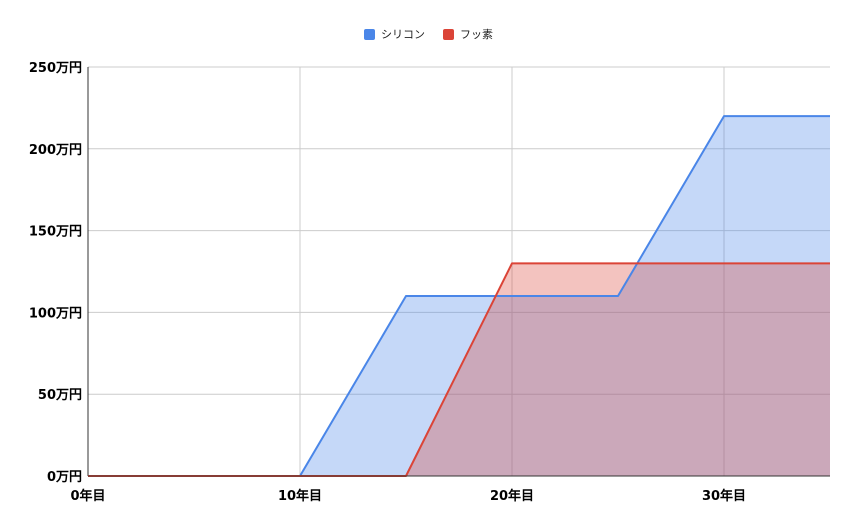 The height and width of the screenshot is (530, 857). Describe the element at coordinates (64, 477) in the screenshot. I see `y-tick-label: 0万円` at that location.